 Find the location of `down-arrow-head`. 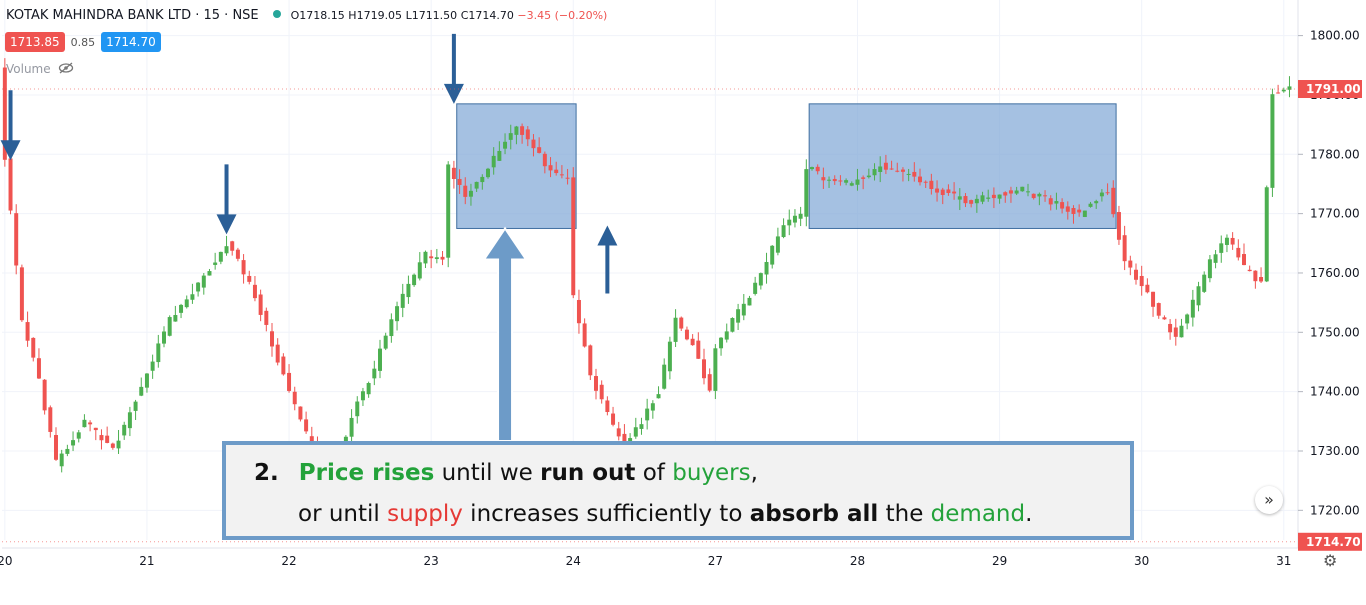

down-arrow-head is located at coordinates (453, 93).